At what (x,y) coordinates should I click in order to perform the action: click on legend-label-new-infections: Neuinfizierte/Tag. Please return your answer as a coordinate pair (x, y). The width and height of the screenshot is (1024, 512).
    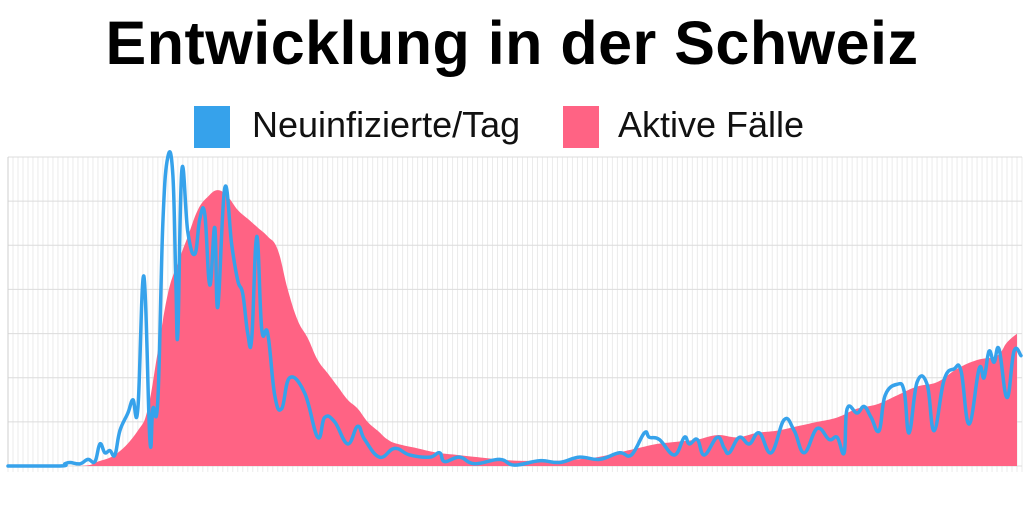
    Looking at the image, I should click on (386, 124).